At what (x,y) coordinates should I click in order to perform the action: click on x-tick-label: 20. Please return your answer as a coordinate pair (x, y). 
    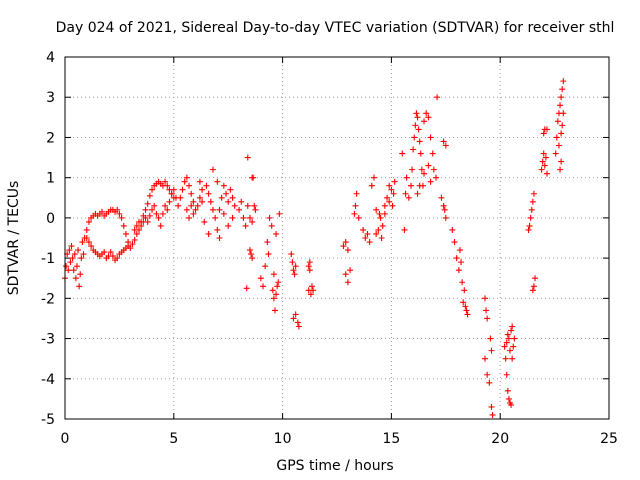
    Looking at the image, I should click on (500, 439).